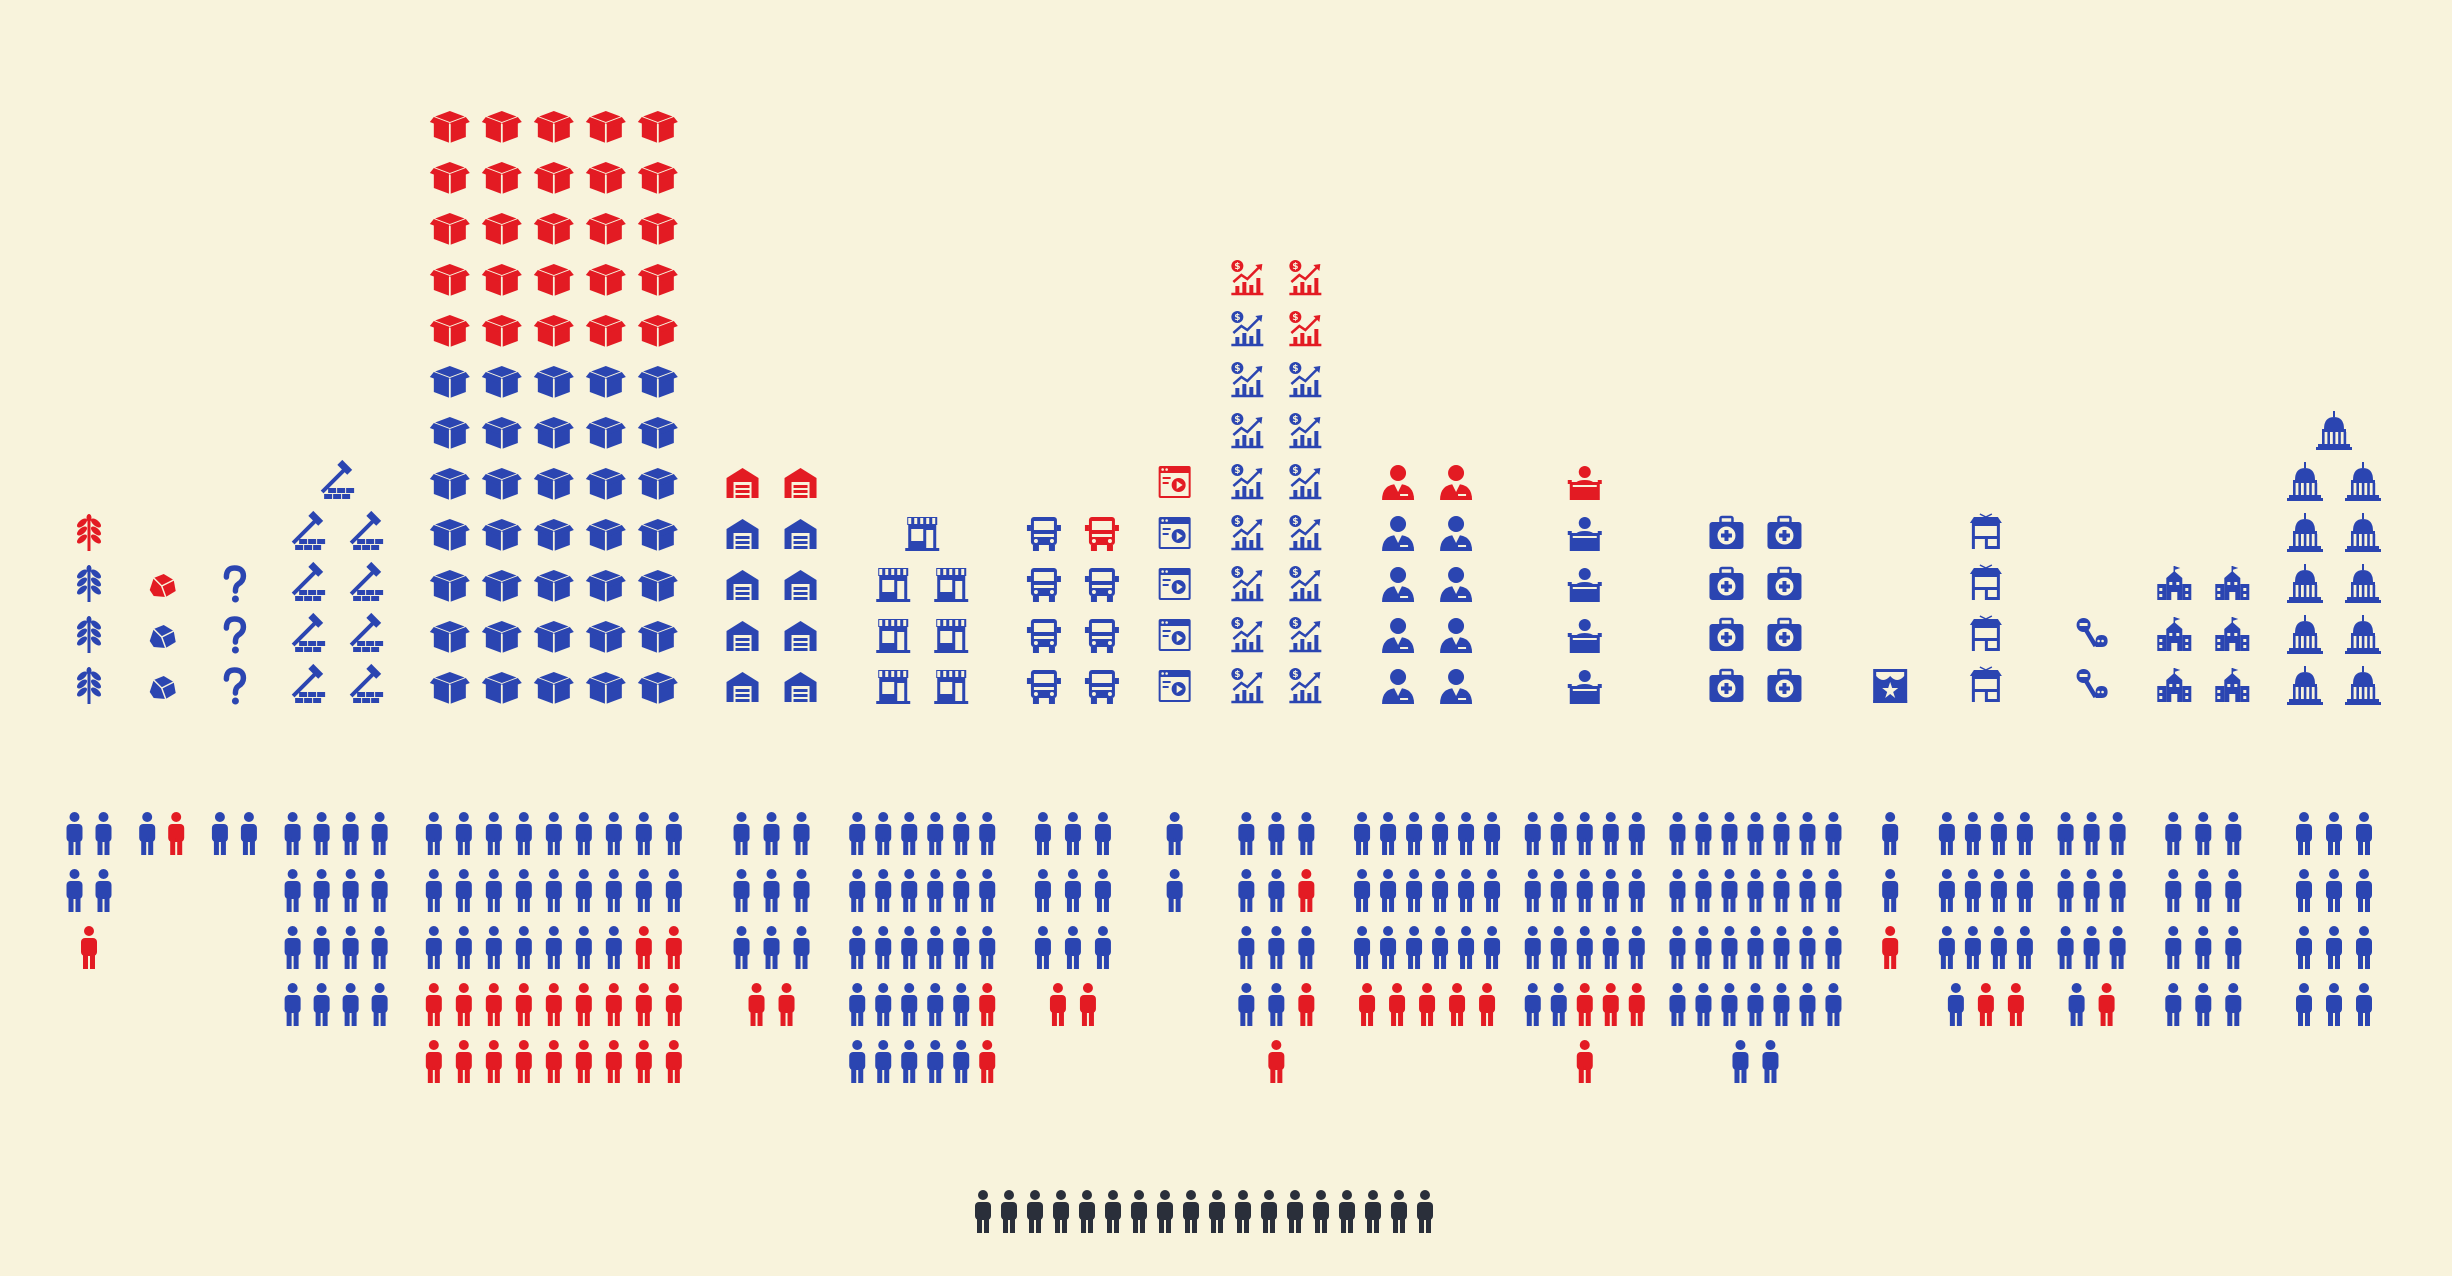  What do you see at coordinates (771, 747) in the screenshot?
I see `sector-warehouse` at bounding box center [771, 747].